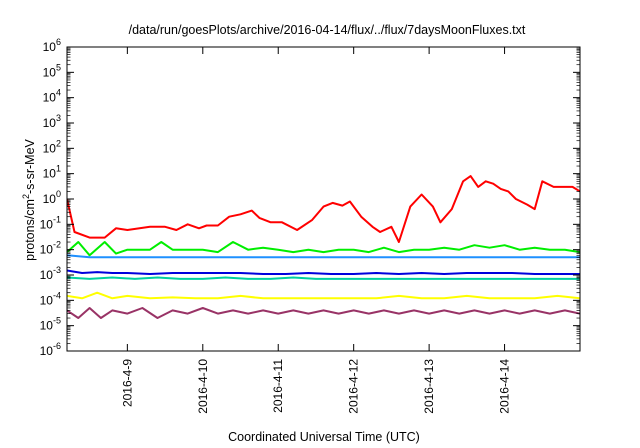  Describe the element at coordinates (324, 437) in the screenshot. I see `x-axis-label: Coordinated Universal Time (UTC)` at that location.